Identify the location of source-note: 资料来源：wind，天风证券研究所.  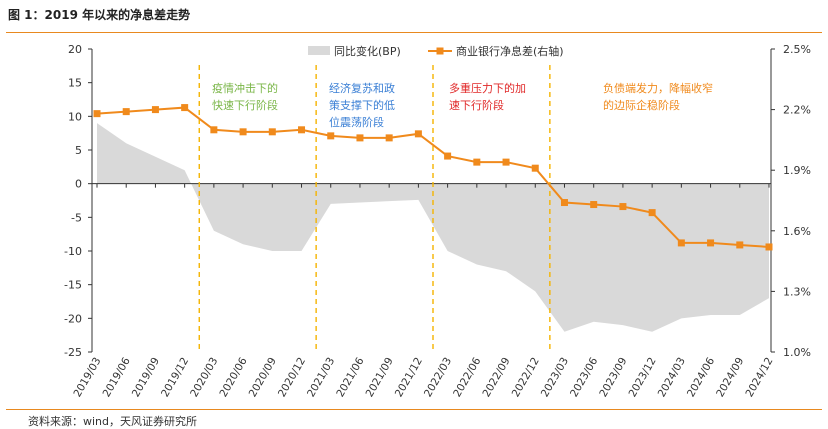
(113, 421).